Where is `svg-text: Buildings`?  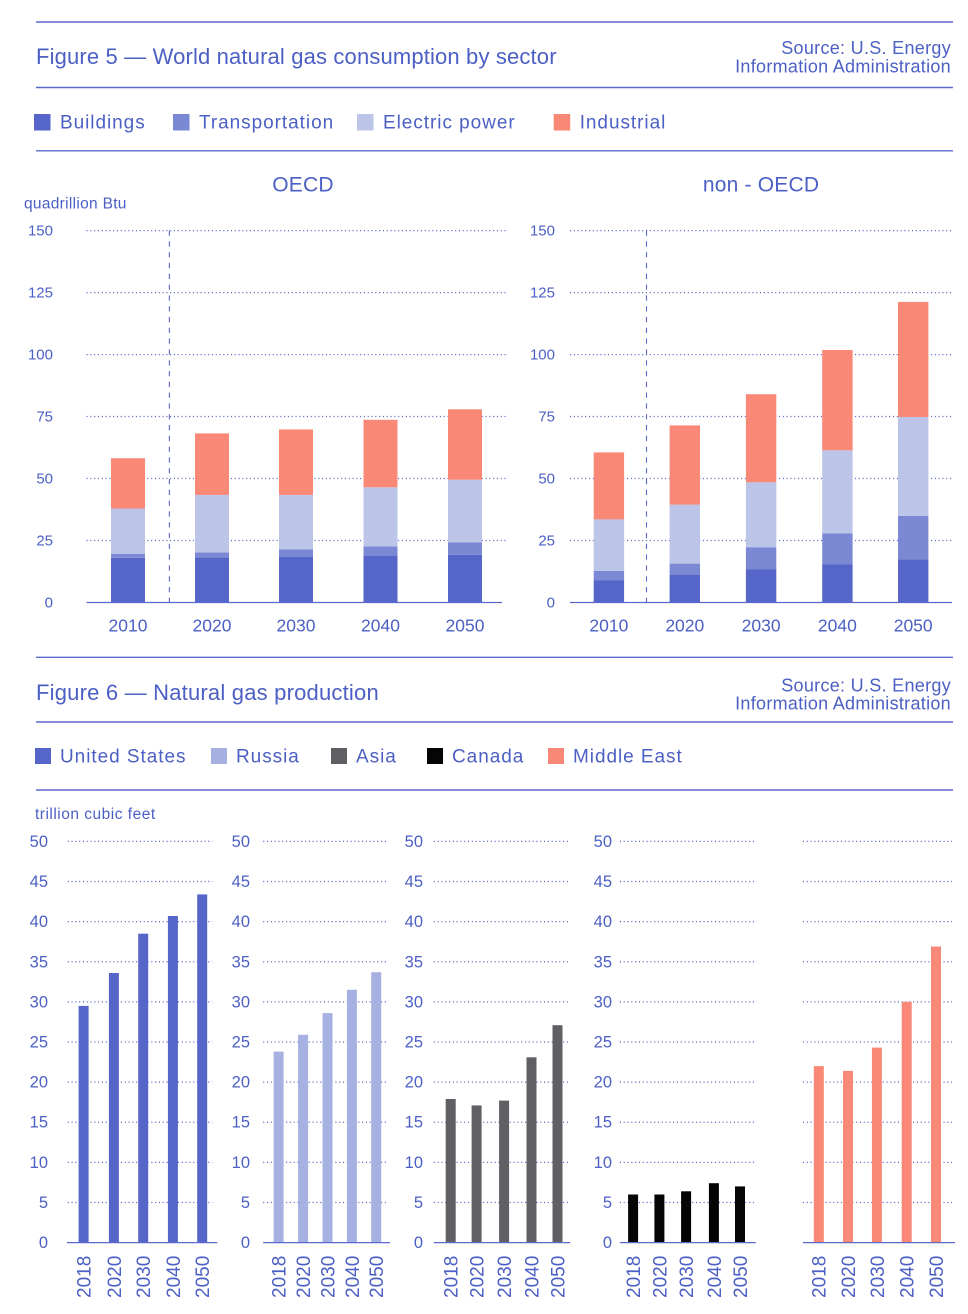 svg-text: Buildings is located at coordinates (103, 123).